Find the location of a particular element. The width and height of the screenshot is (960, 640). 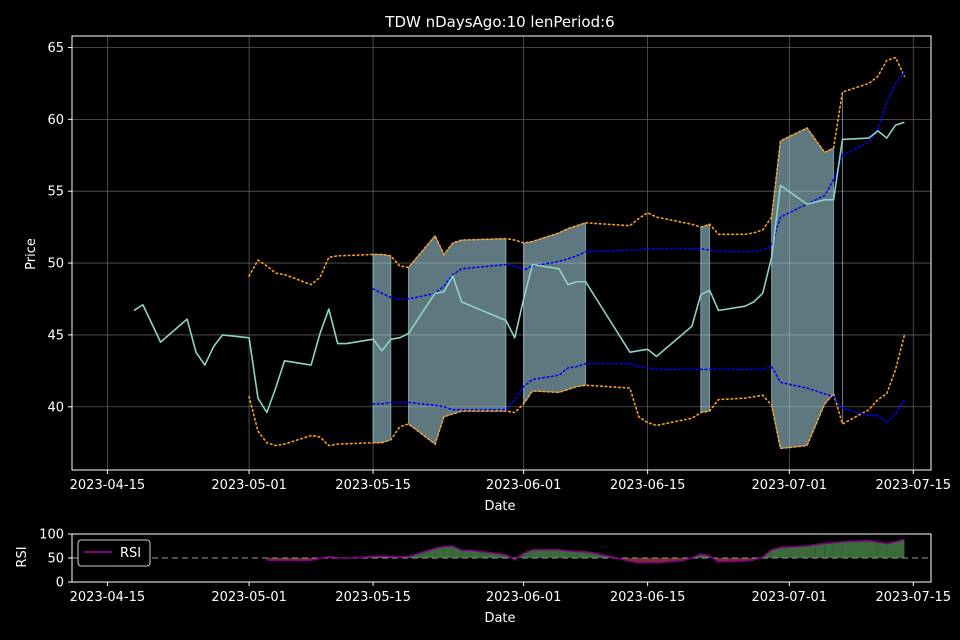

rsi-x-tick-label: 2023-04-15 is located at coordinates (108, 597).